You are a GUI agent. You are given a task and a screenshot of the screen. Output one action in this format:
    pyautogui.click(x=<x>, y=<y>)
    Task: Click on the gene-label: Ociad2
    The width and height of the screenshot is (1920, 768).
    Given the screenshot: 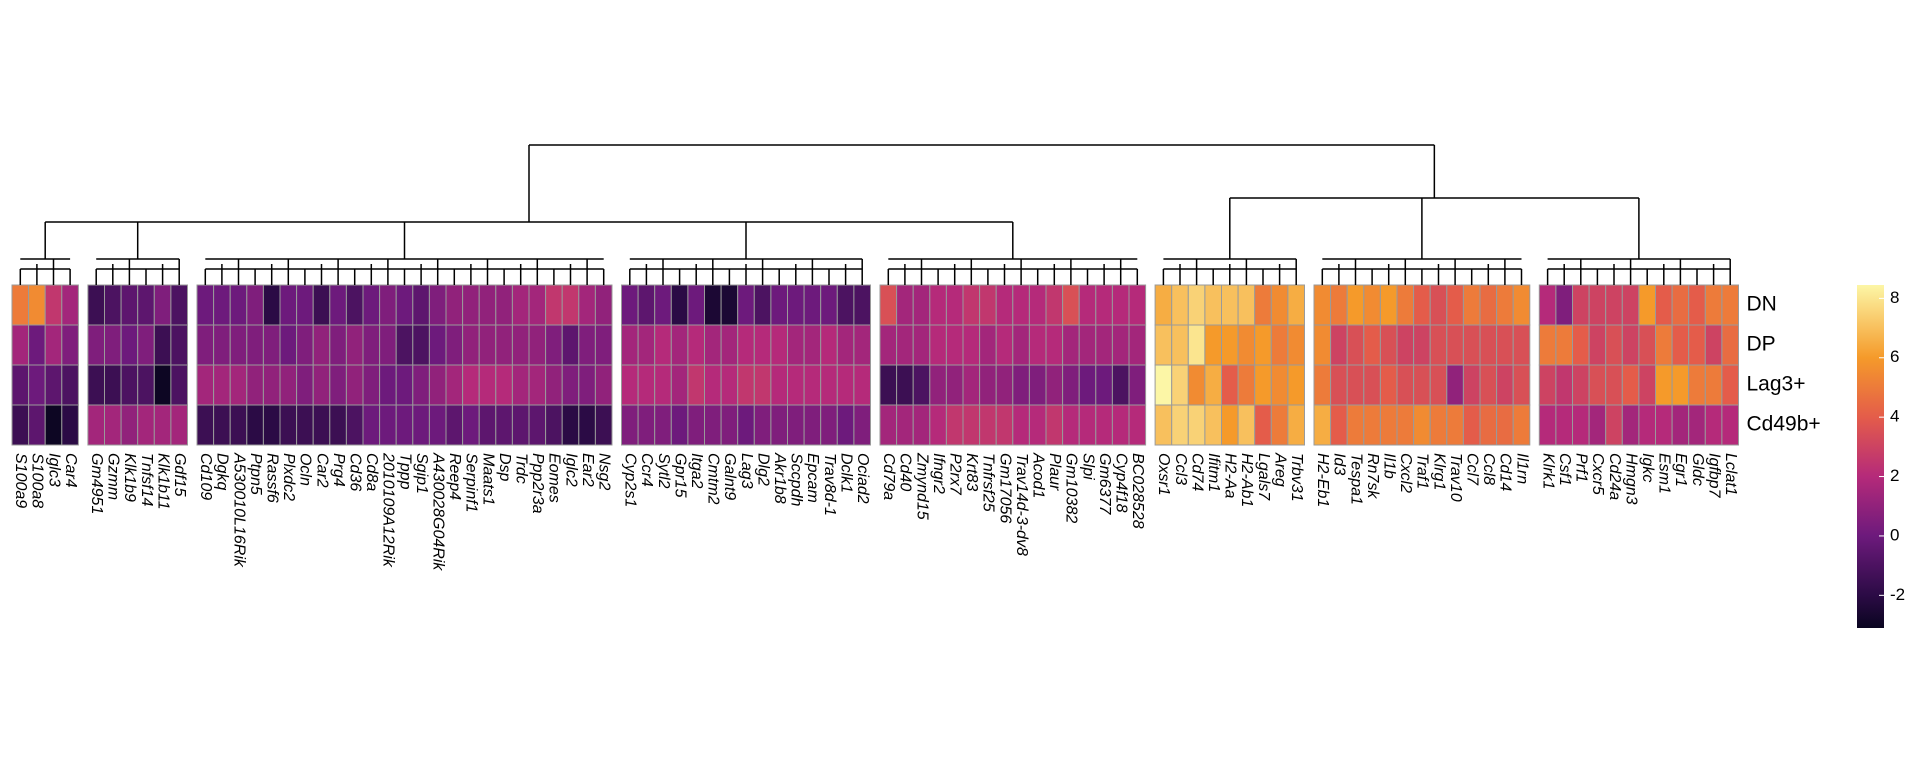 What is the action you would take?
    pyautogui.click(x=862, y=478)
    